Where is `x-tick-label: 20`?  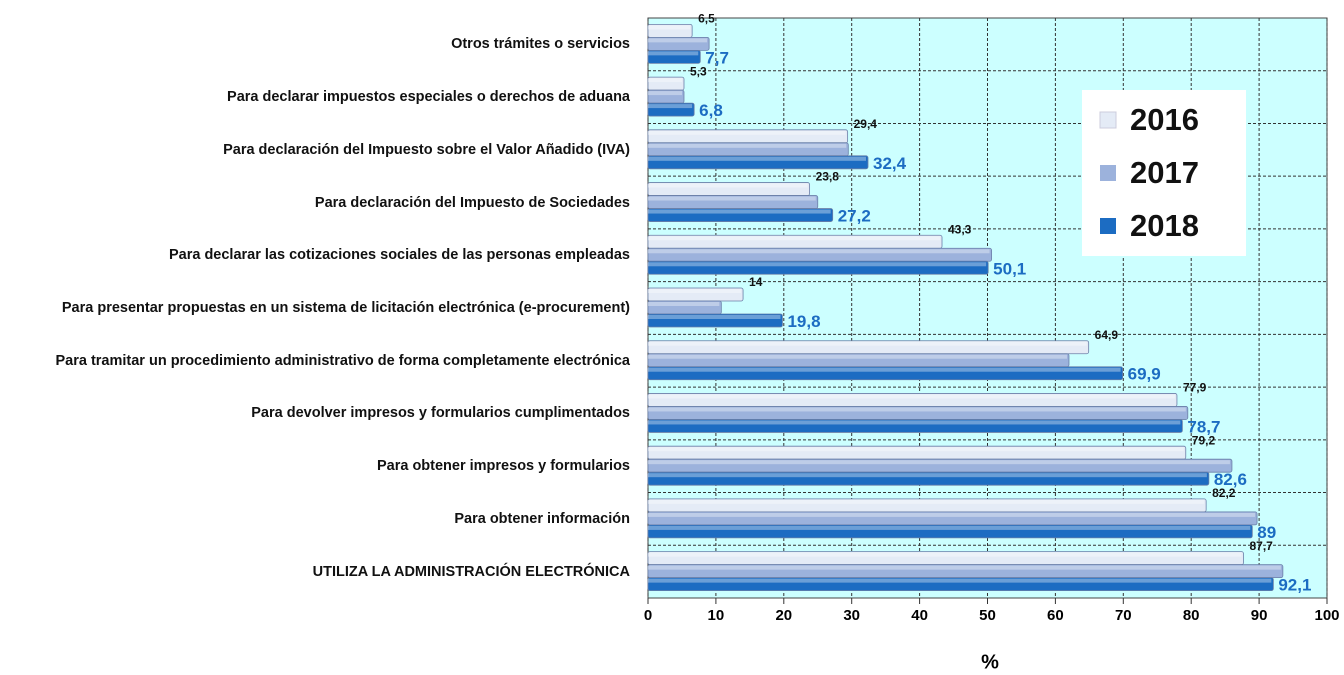
x-tick-label: 20 is located at coordinates (783, 615).